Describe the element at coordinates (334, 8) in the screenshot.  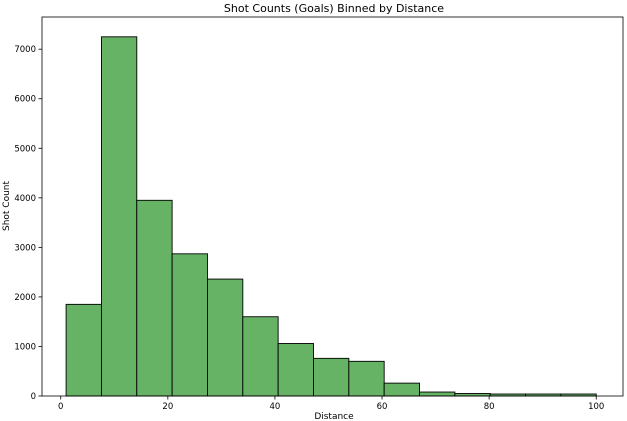
I see `chart-title: Shot Counts (Goals) Binned by Distance` at that location.